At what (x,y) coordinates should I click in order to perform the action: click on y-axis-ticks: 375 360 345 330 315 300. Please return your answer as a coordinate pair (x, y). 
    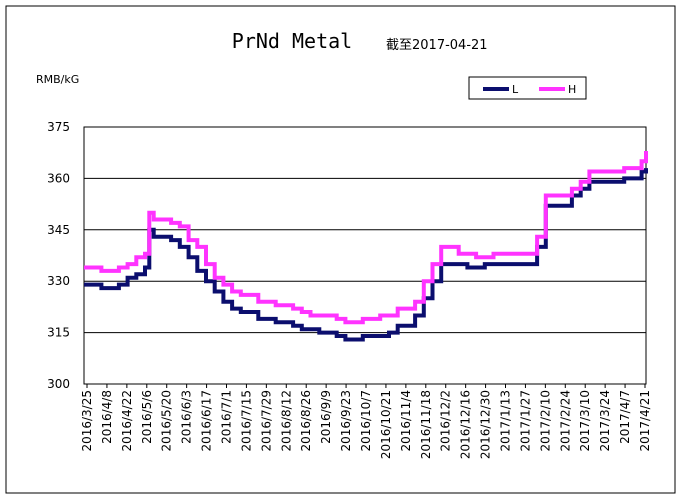
    Looking at the image, I should click on (58, 255).